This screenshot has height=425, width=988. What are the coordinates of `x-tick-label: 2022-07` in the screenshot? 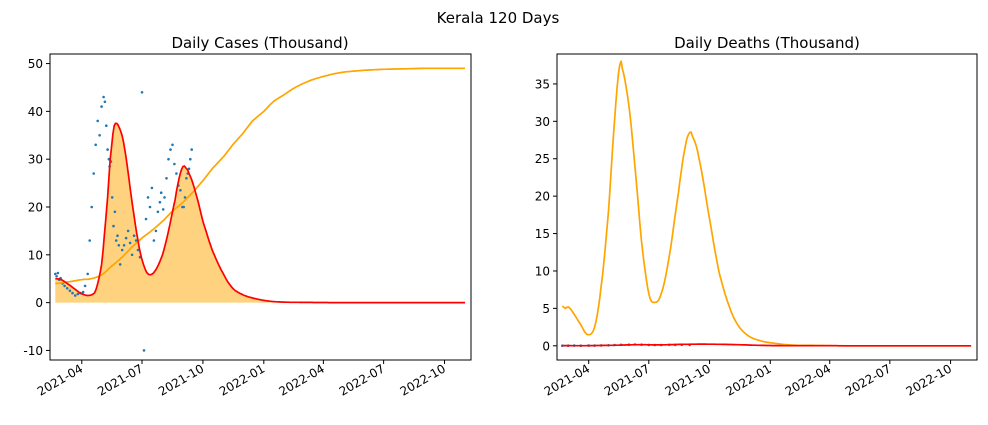 It's located at (362, 379).